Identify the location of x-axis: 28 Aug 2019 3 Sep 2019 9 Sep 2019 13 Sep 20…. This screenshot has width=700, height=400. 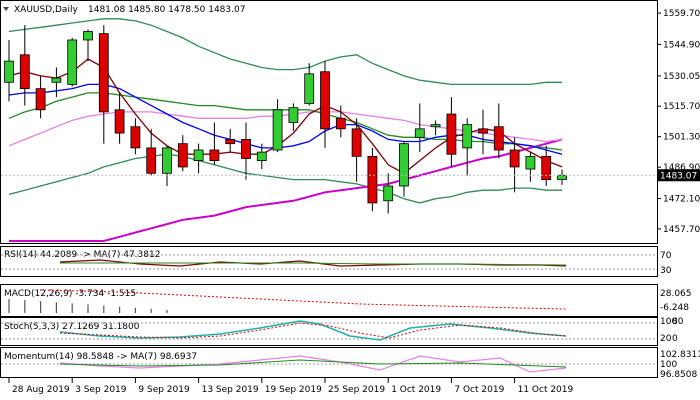
(291, 386).